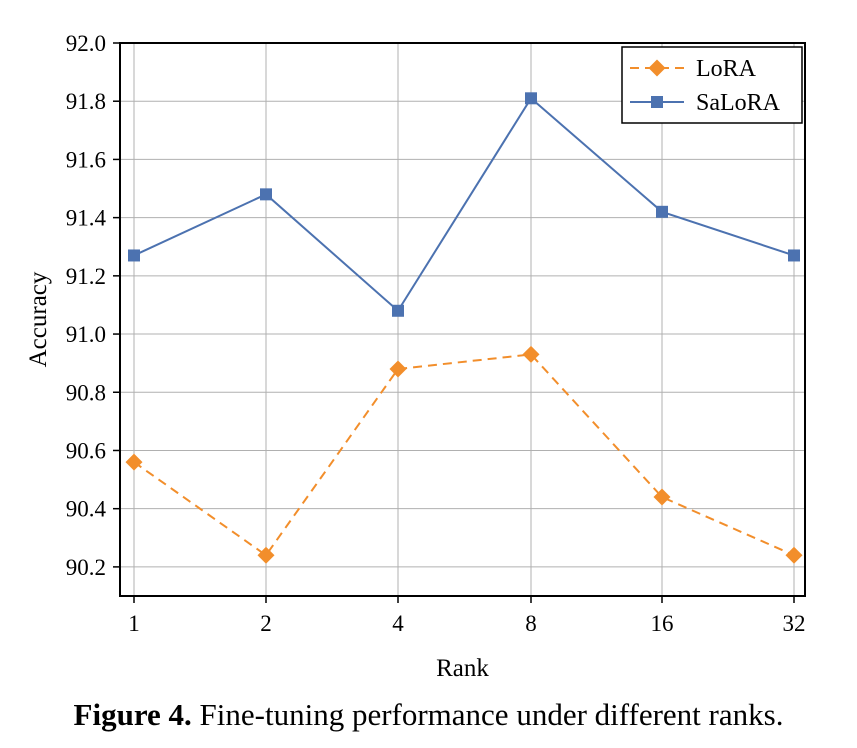 This screenshot has width=857, height=748. Describe the element at coordinates (86, 334) in the screenshot. I see `y-tick-label: 91.0` at that location.